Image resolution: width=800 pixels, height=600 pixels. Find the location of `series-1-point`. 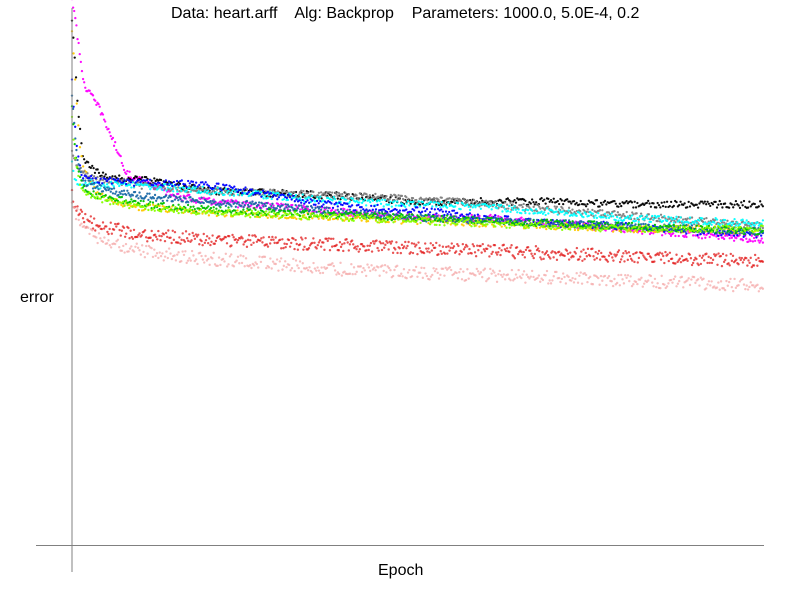

series-1-point is located at coordinates (759, 242).